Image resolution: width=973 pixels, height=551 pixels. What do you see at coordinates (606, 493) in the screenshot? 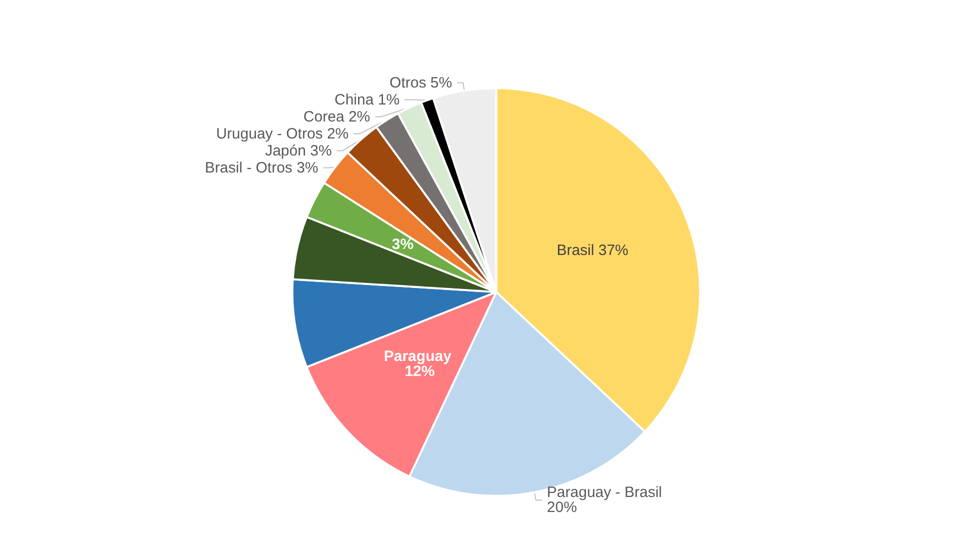
I see `slice-label: Paraguay - Brasil` at bounding box center [606, 493].